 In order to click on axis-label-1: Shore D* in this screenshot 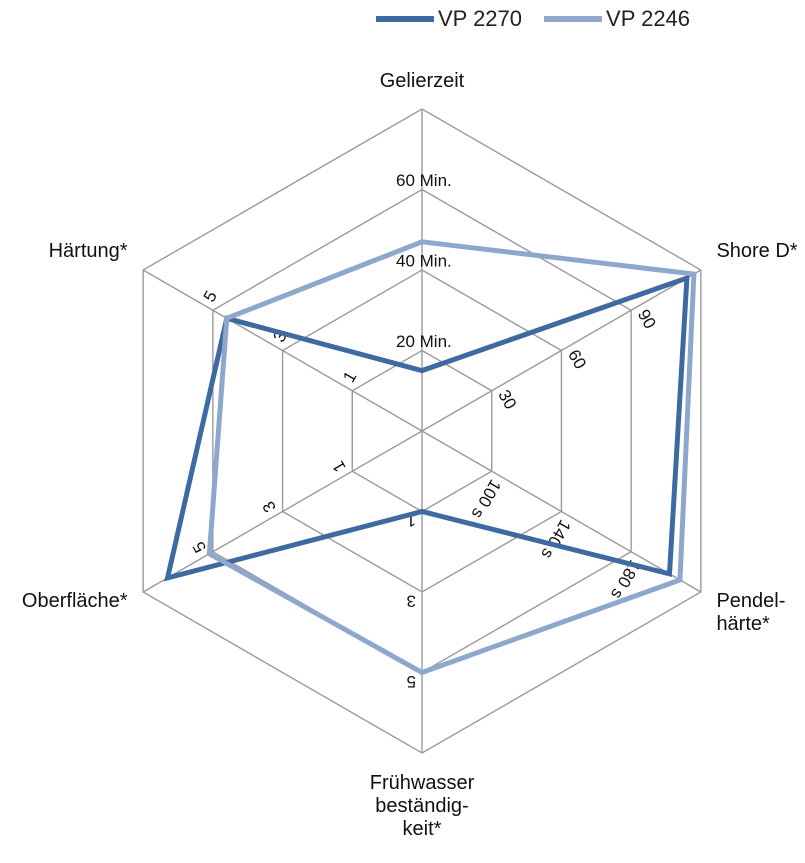, I will do `click(756, 251)`.